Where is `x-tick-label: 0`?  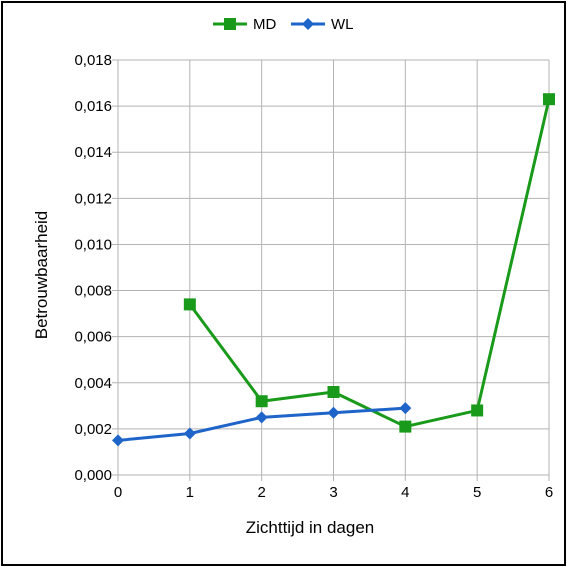
x-tick-label: 0 is located at coordinates (118, 492).